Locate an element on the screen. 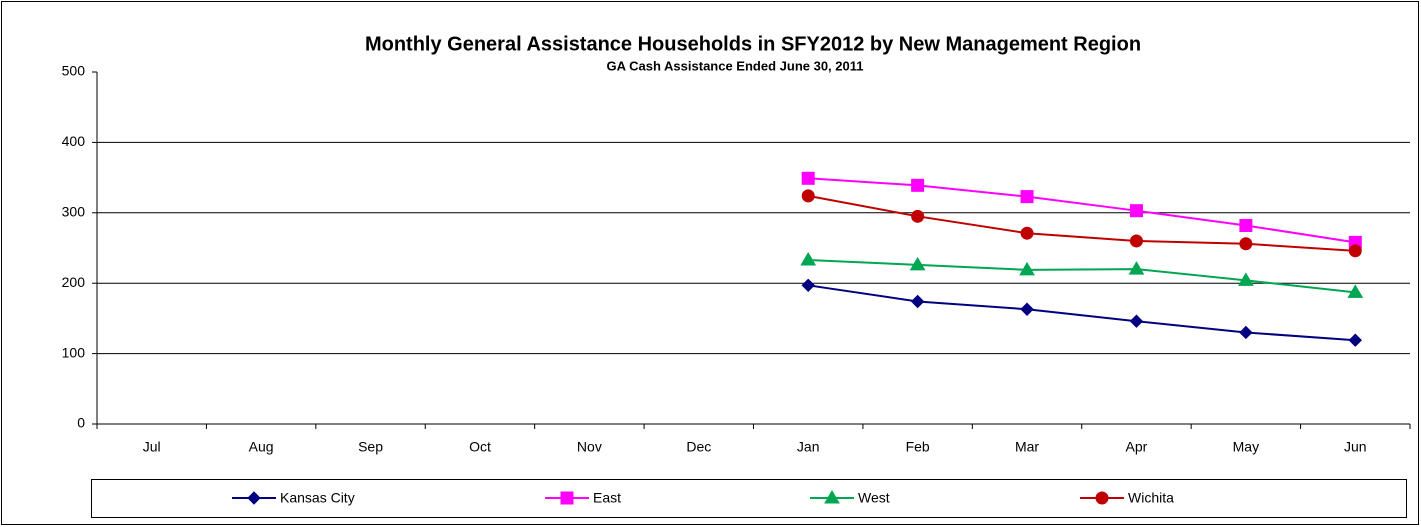  legend-label: East is located at coordinates (607, 498).